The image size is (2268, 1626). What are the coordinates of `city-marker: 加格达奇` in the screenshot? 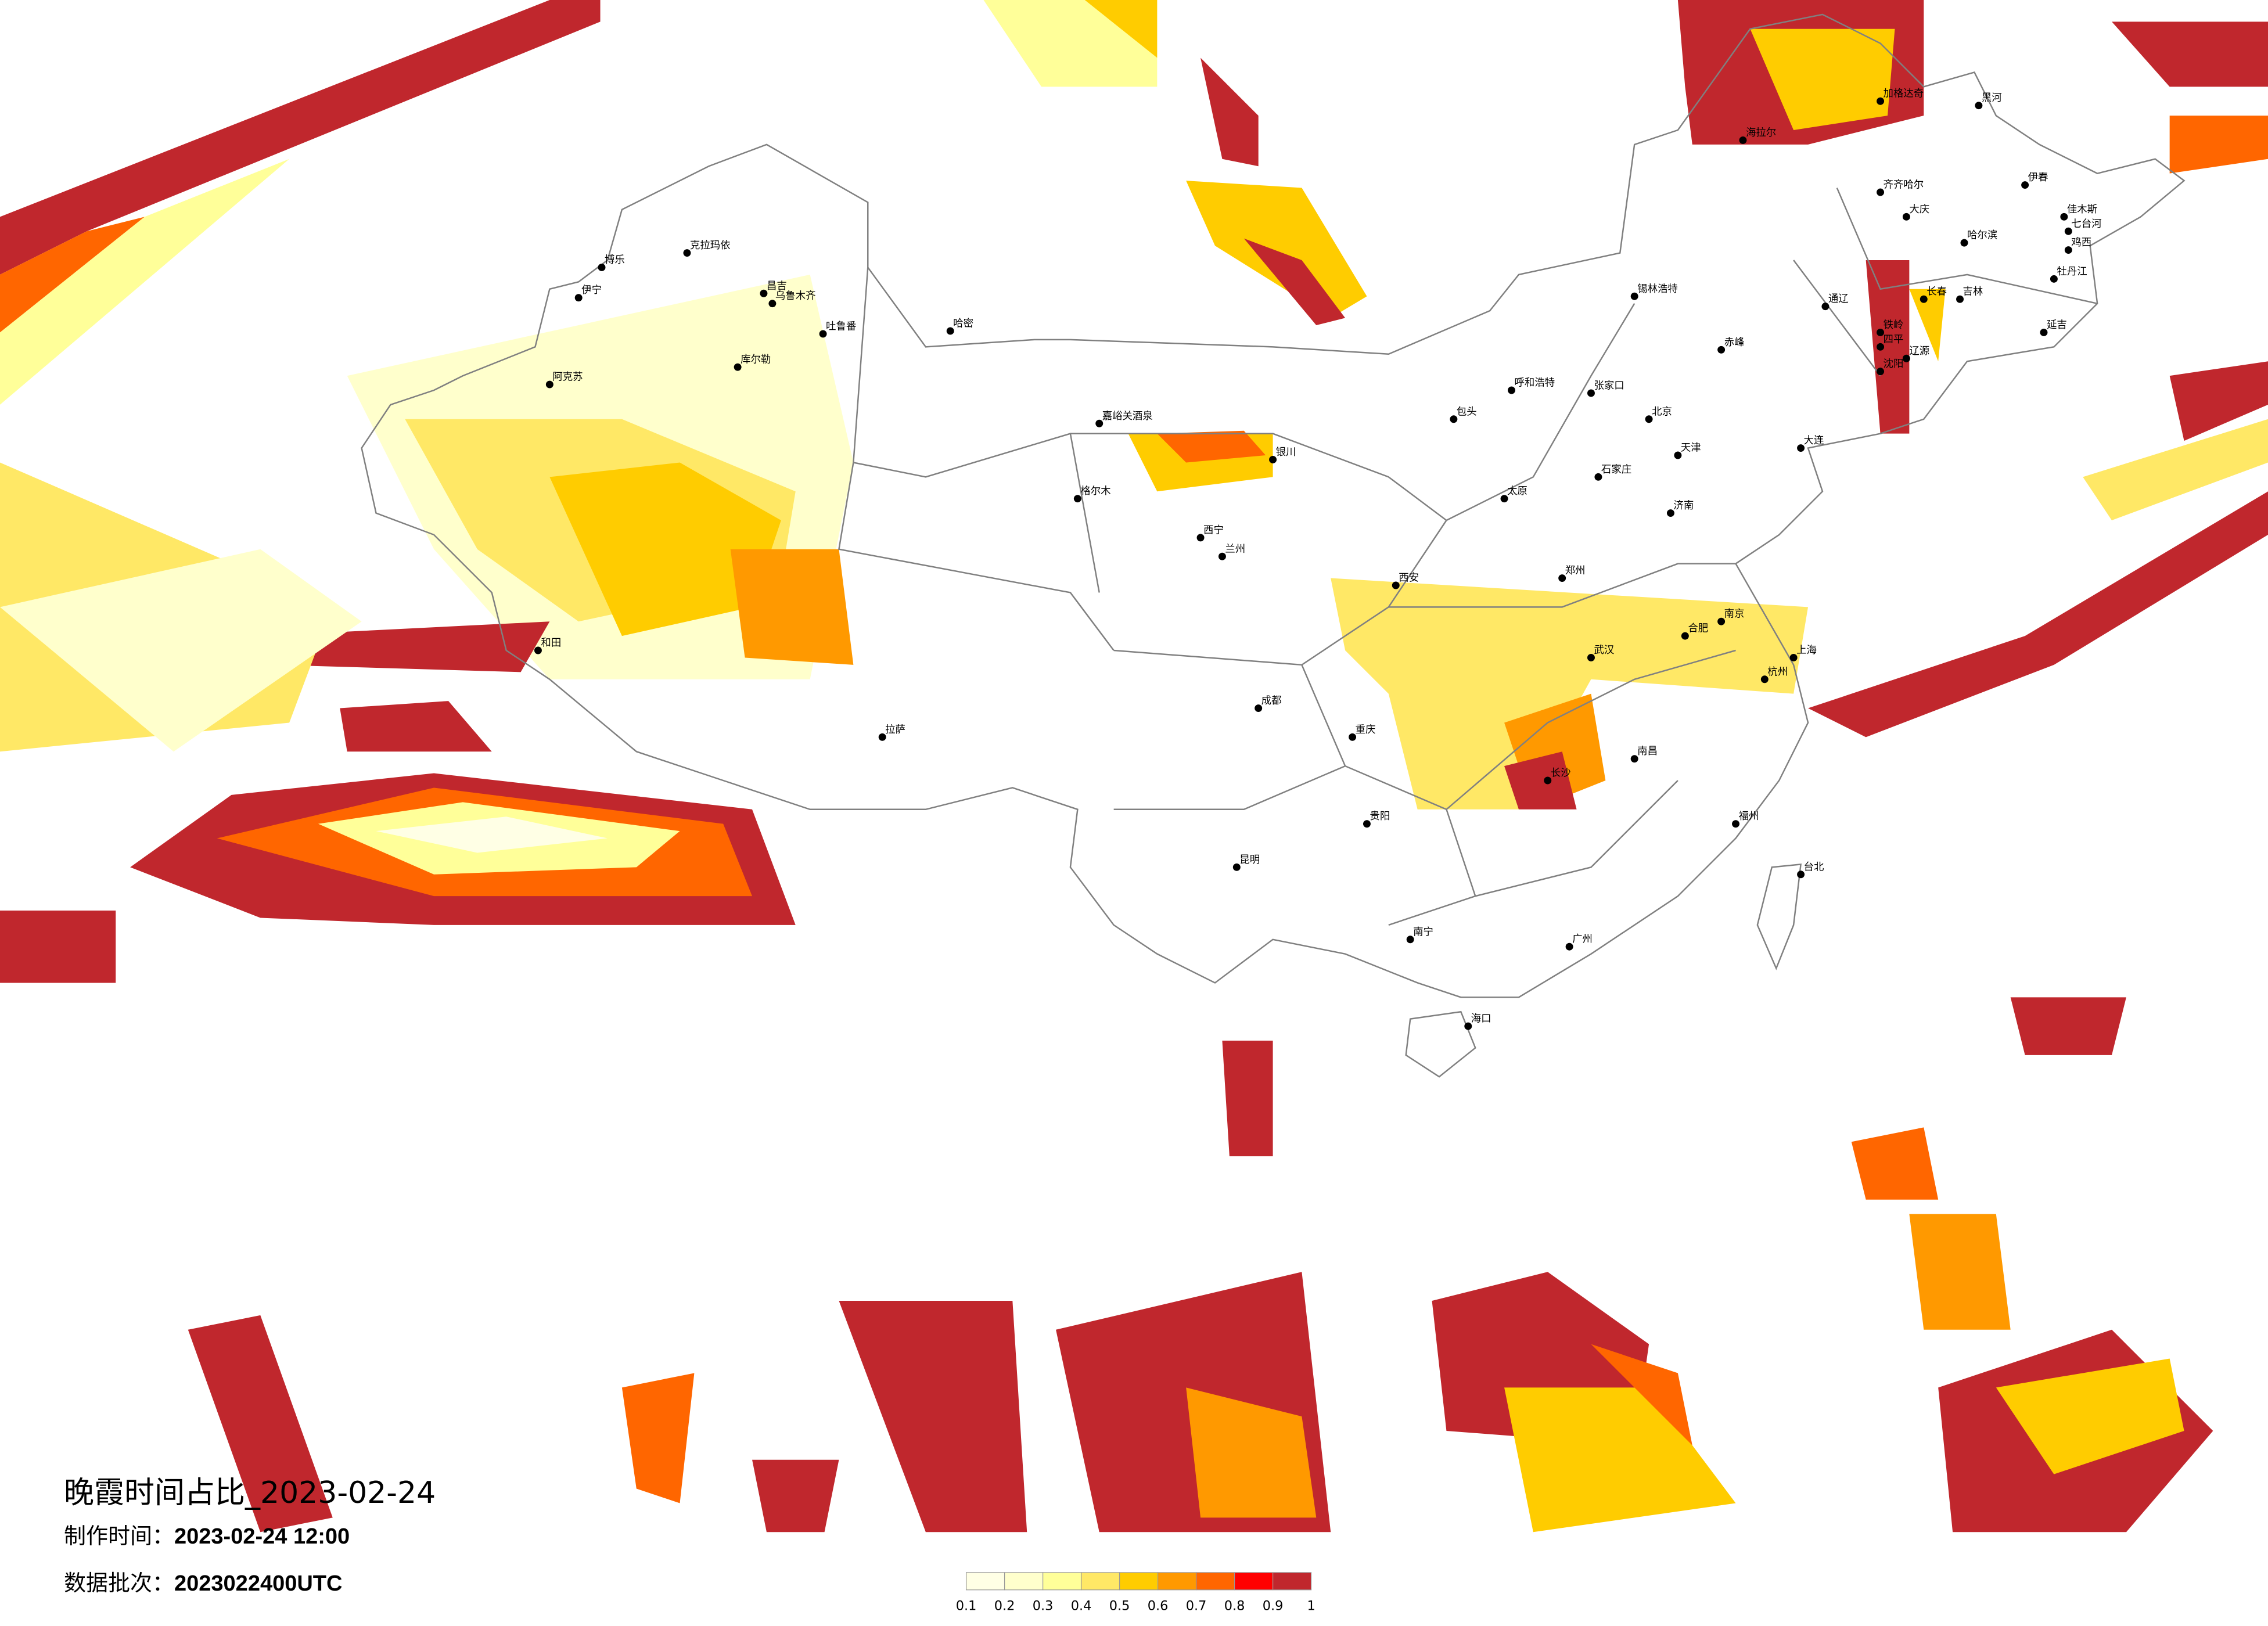 It's located at (1900, 96).